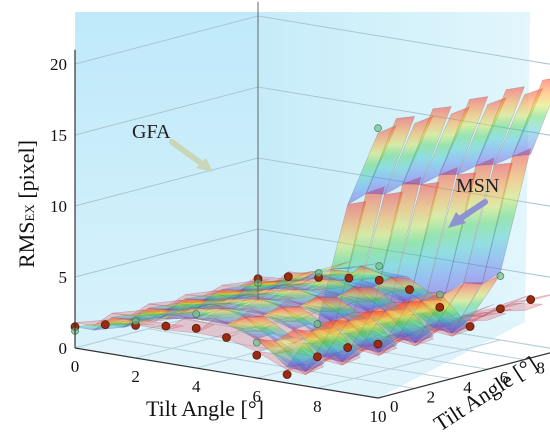 This screenshot has height=442, width=550. I want to click on y-tick-label: 0, so click(394, 406).